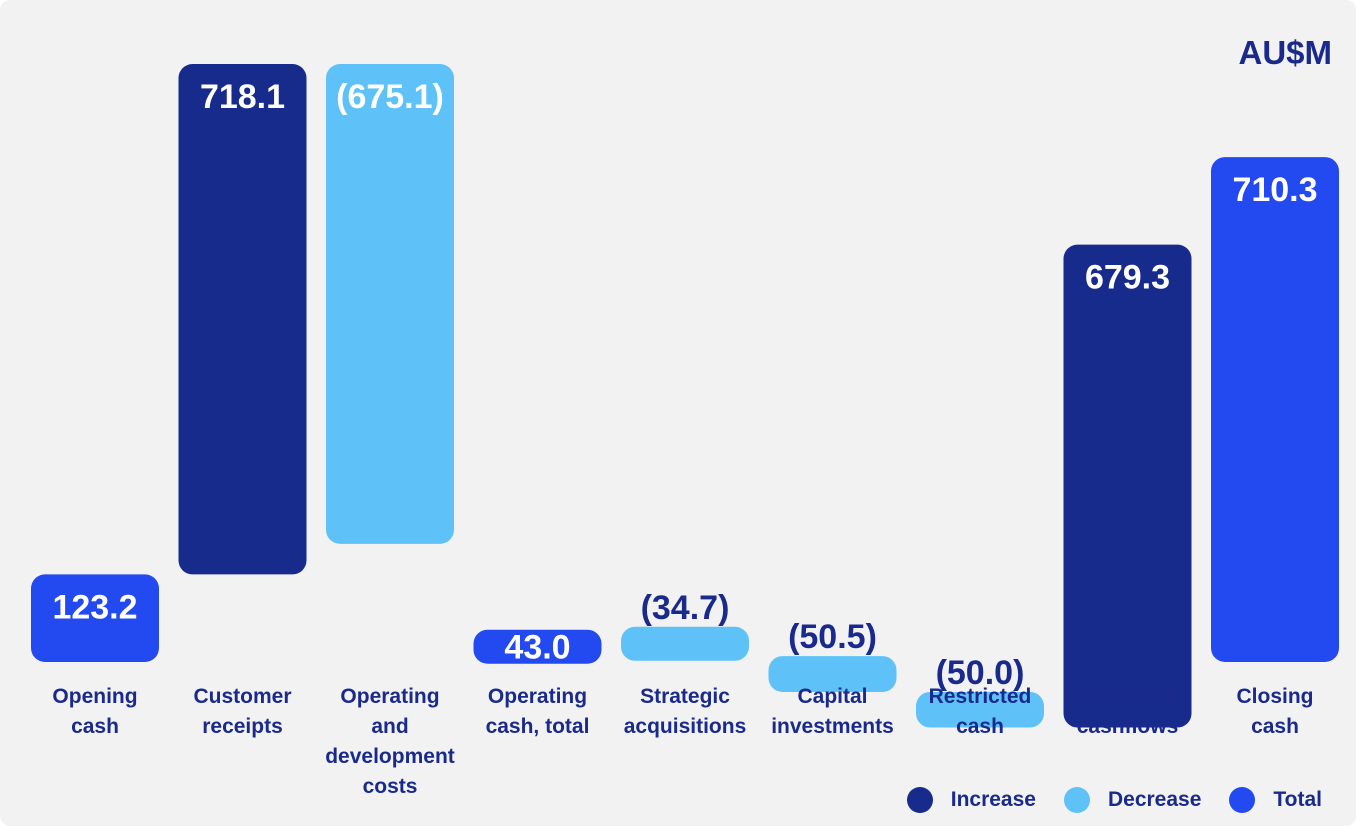 This screenshot has width=1356, height=826. Describe the element at coordinates (1297, 799) in the screenshot. I see `legend-label-total: Total` at that location.